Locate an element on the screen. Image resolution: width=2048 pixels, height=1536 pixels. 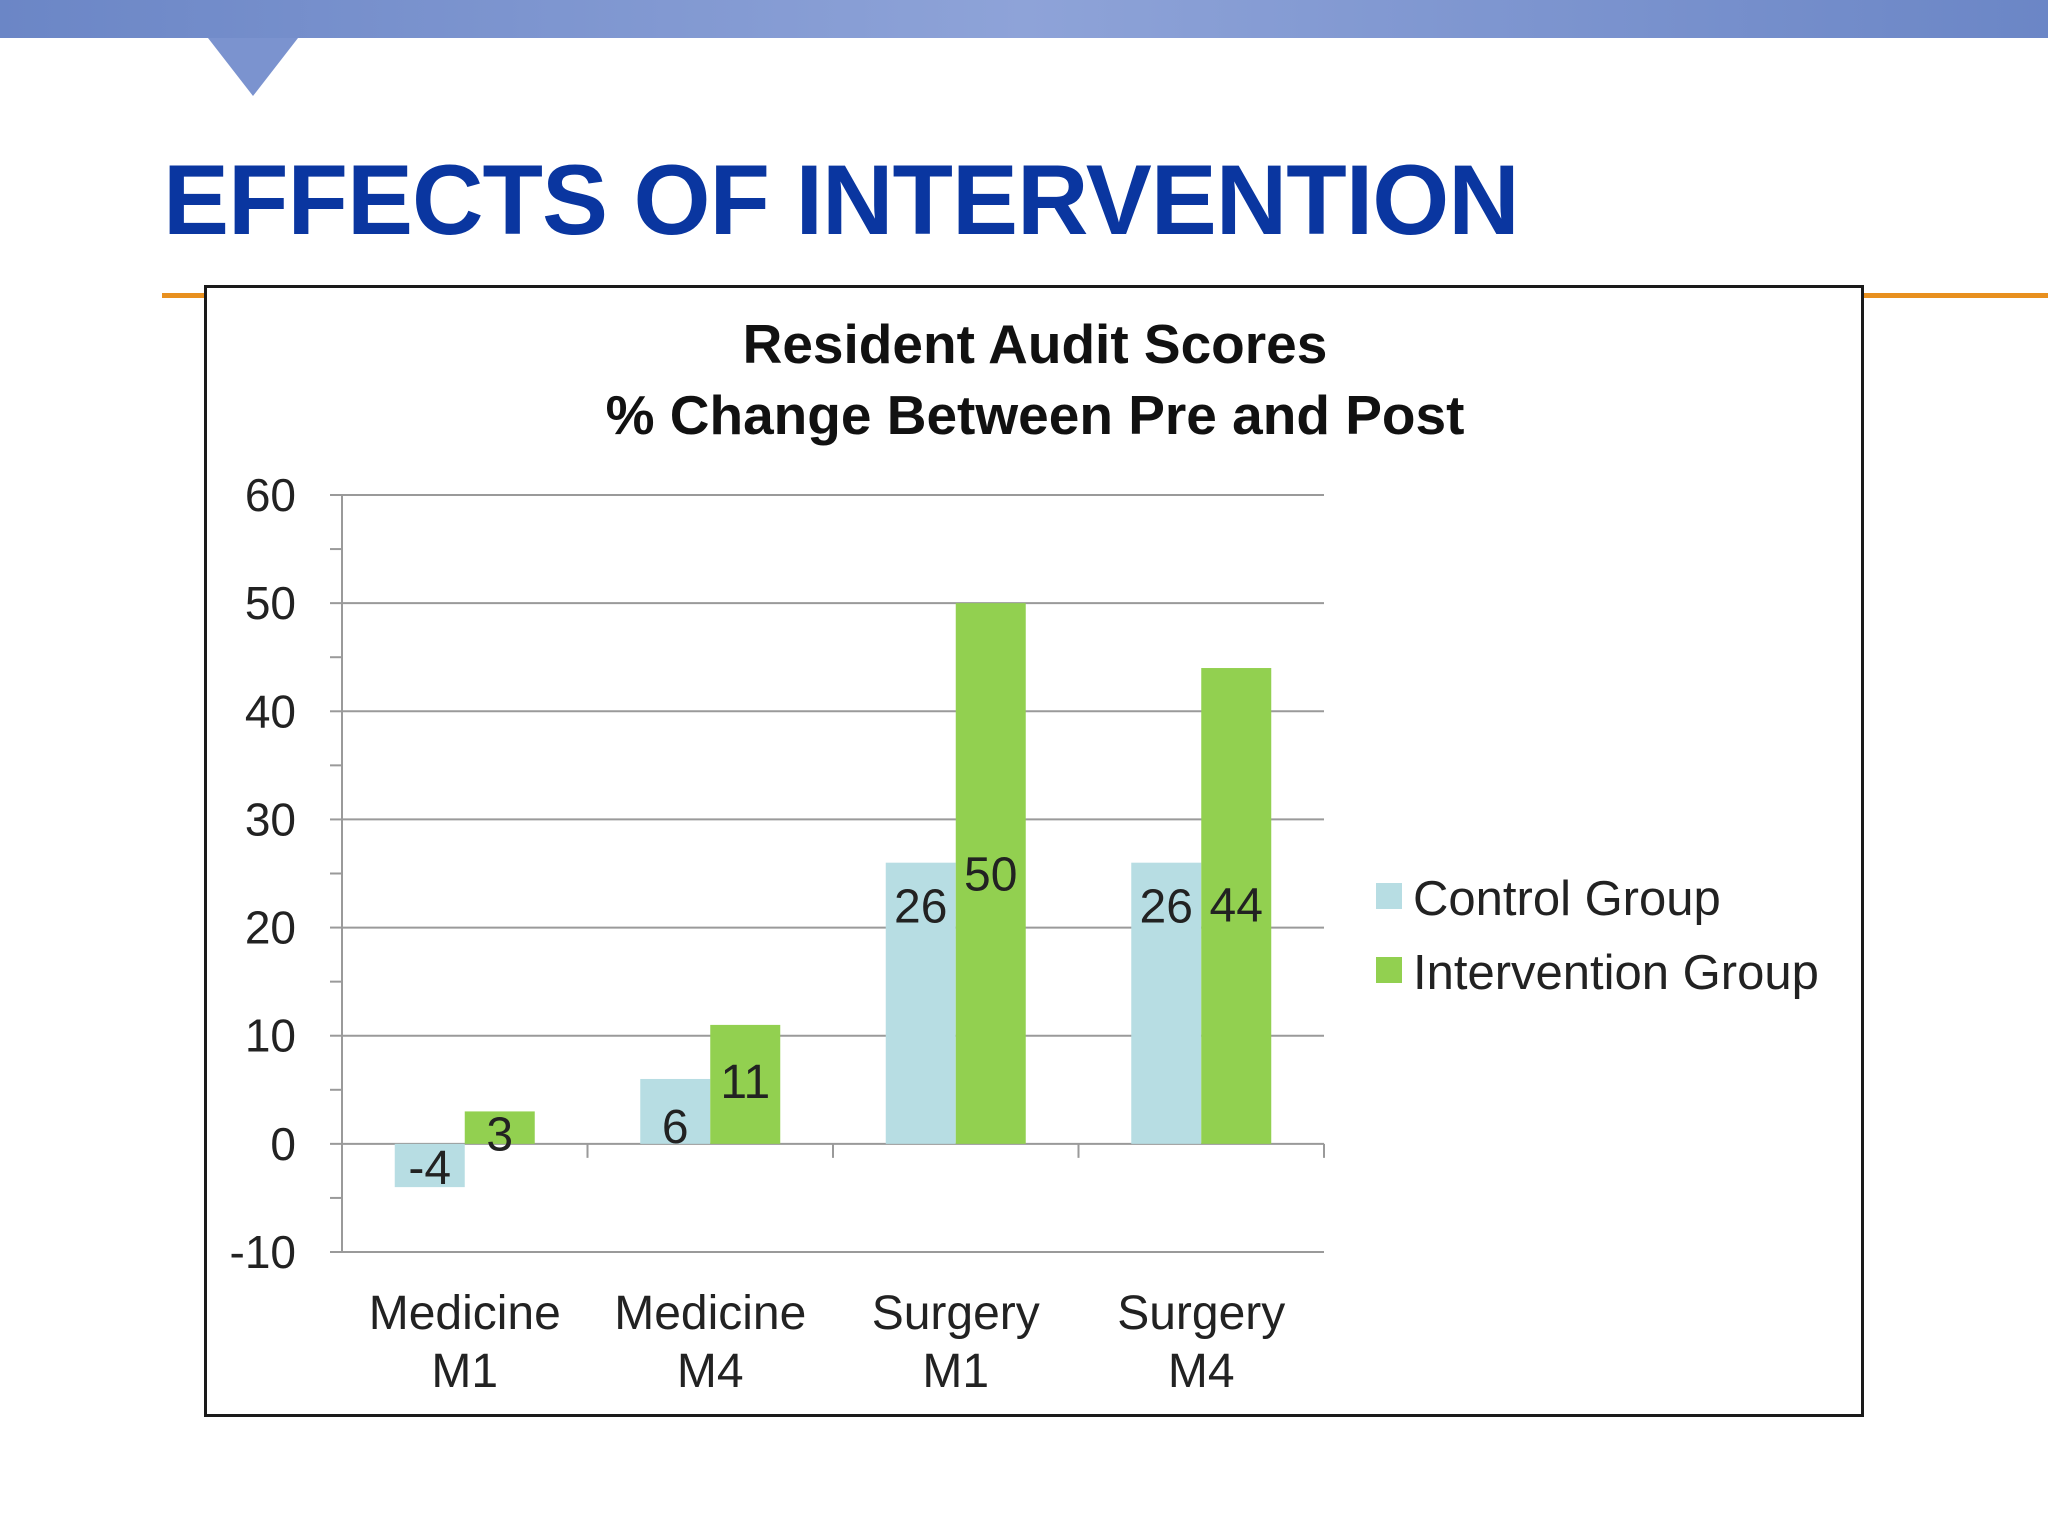
header-notch is located at coordinates (253, 67).